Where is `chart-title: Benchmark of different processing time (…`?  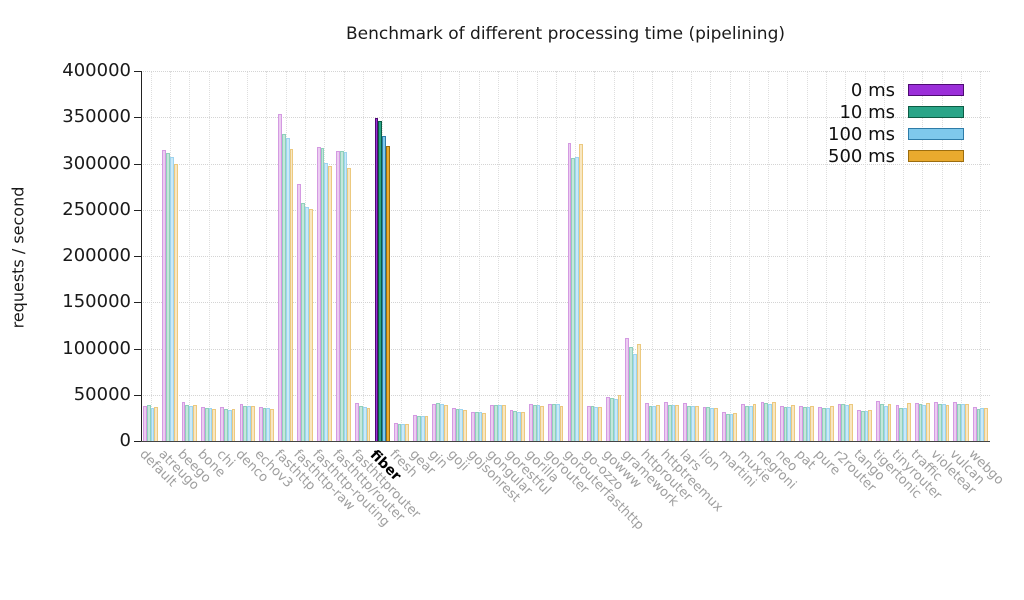 chart-title: Benchmark of different processing time (… is located at coordinates (565, 34).